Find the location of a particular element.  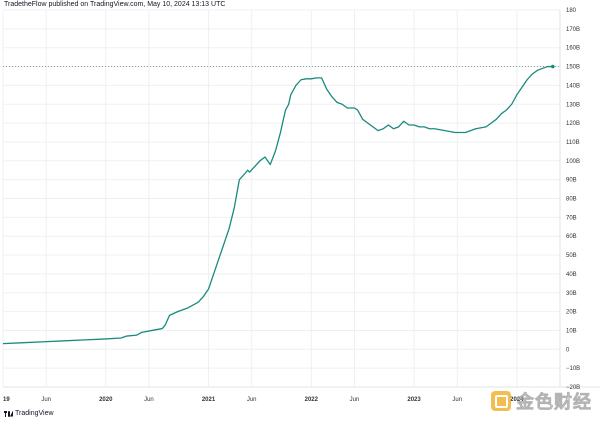

watermark-text: 金色财经 is located at coordinates (554, 403).